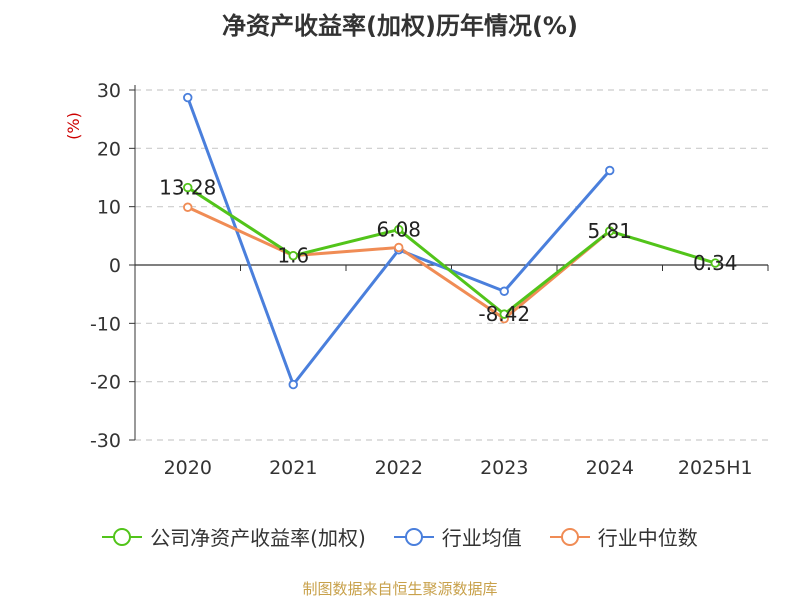  What do you see at coordinates (569, 536) in the screenshot?
I see `legend-marker-industry-median` at bounding box center [569, 536].